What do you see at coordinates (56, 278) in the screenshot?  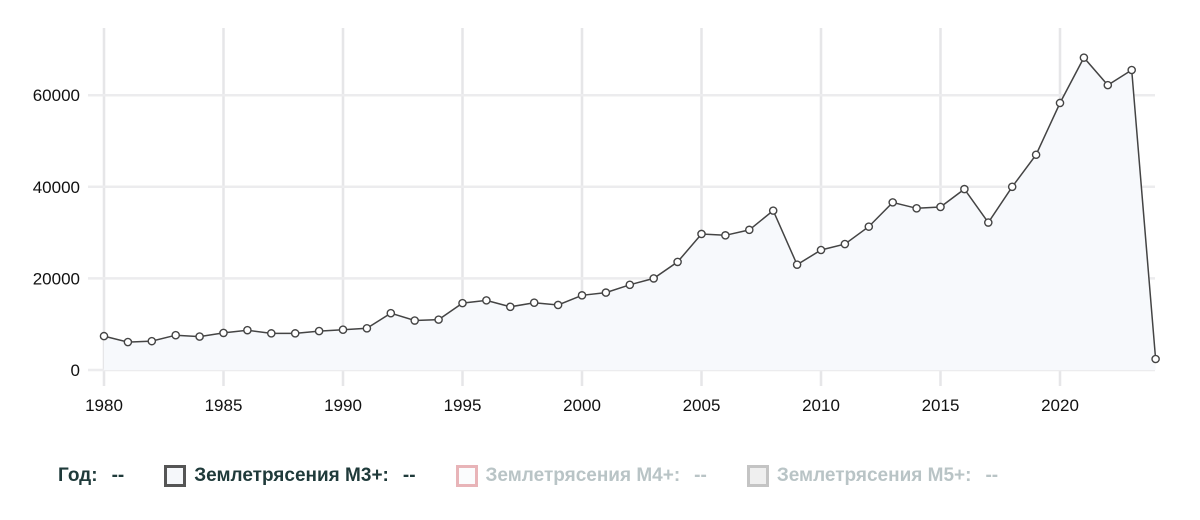 I see `svg-text: 20000` at bounding box center [56, 278].